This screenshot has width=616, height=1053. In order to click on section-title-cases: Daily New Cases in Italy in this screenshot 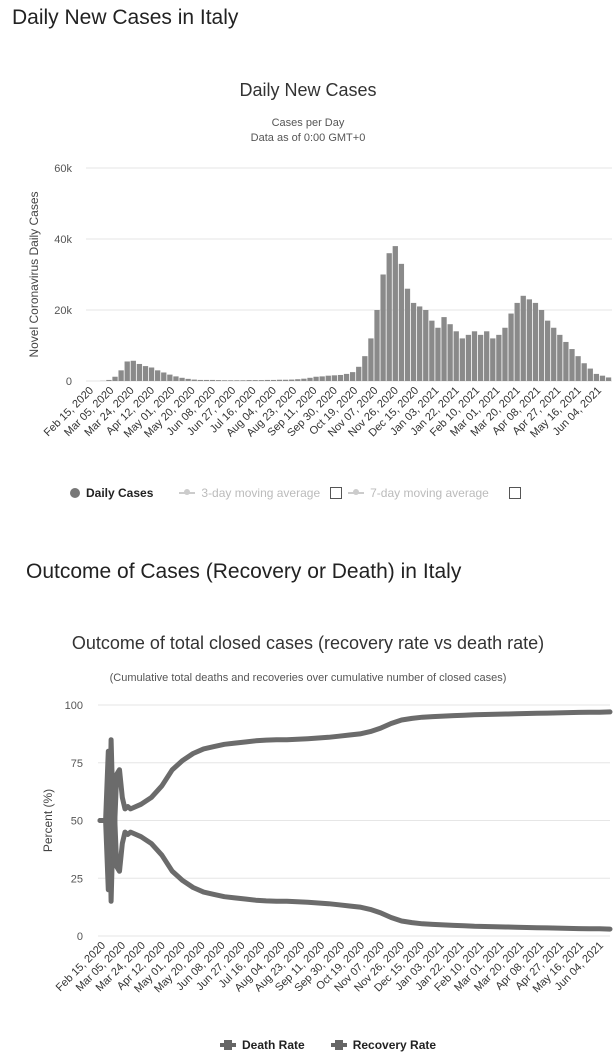, I will do `click(125, 17)`.